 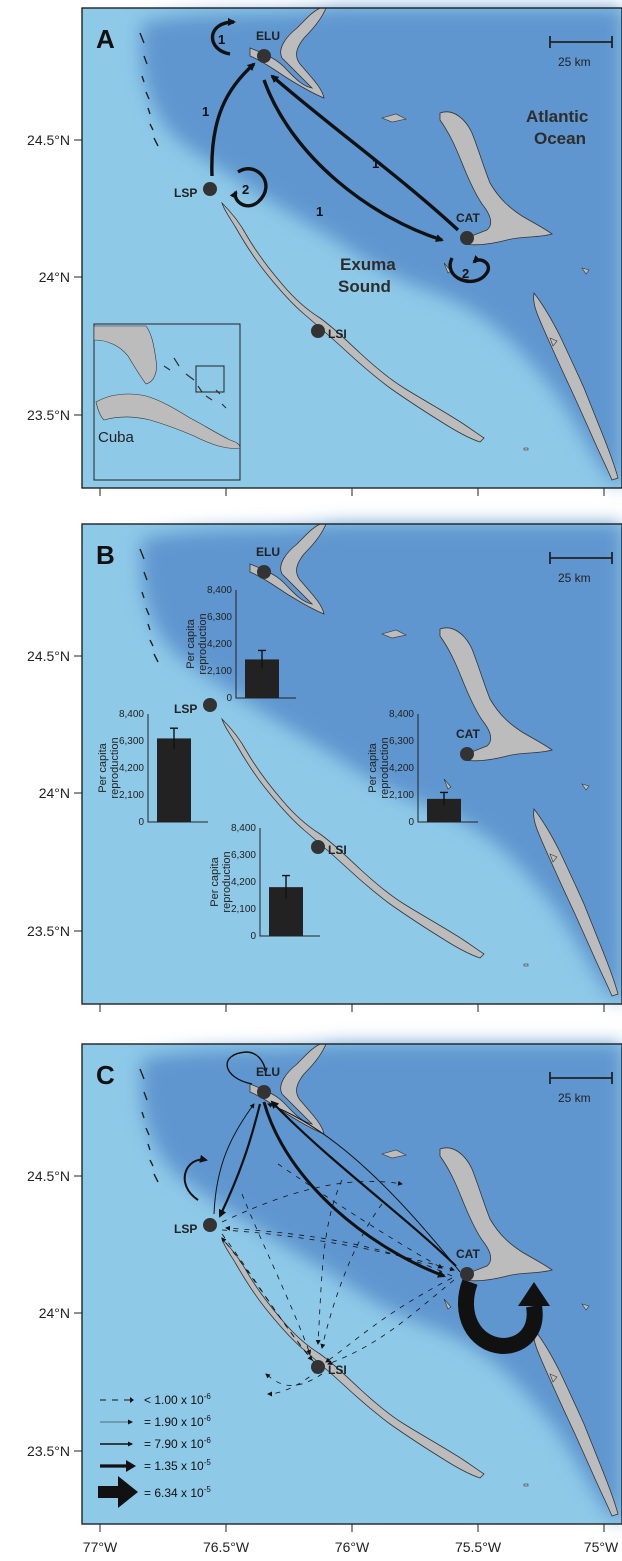 I want to click on flow-label-lsp-self: 2, so click(x=245, y=189).